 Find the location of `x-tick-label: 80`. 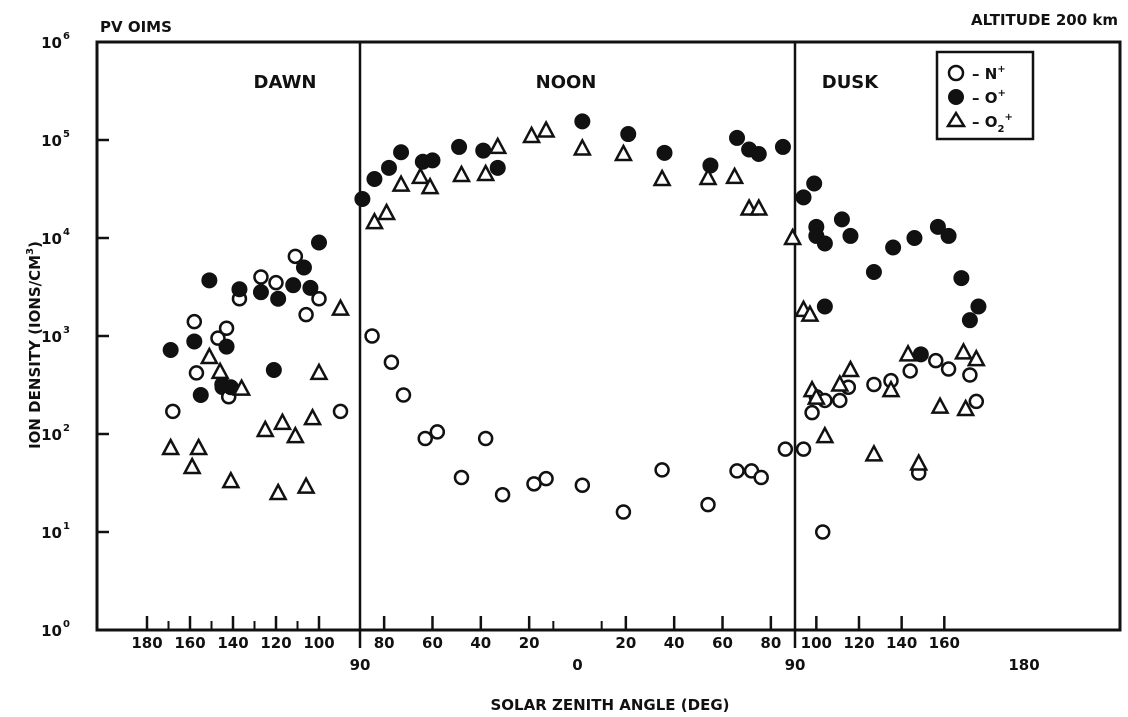

x-tick-label: 80 is located at coordinates (384, 643).